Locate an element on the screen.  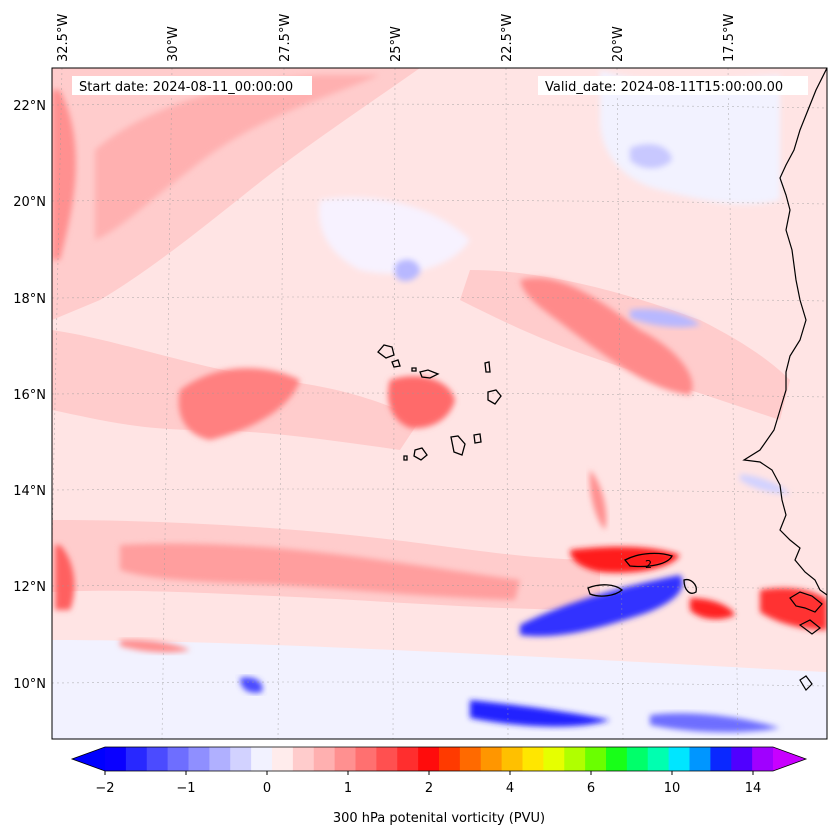
cb-tick-label-2: 2 is located at coordinates (429, 788).